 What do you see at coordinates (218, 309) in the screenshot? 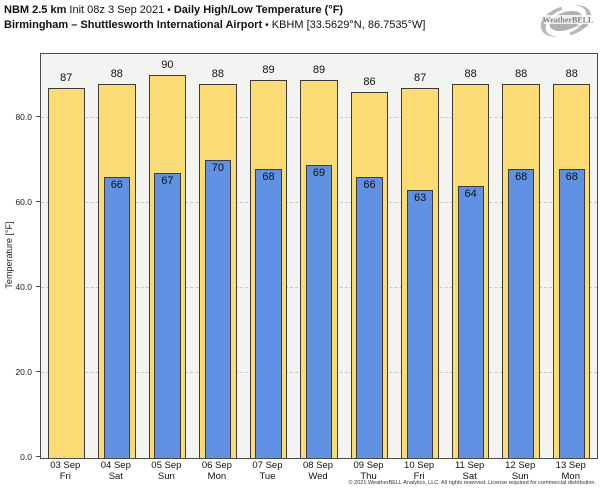
I see `low-bar: 70` at bounding box center [218, 309].